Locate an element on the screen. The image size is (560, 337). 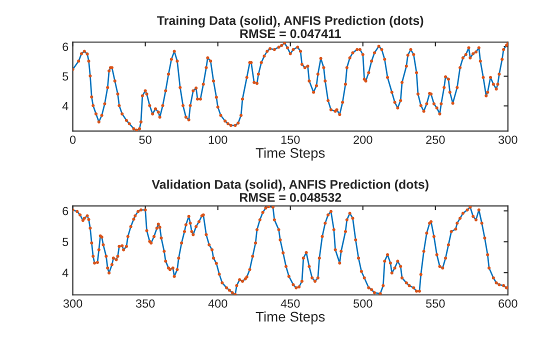
x-tick-label: 350 is located at coordinates (145, 303).